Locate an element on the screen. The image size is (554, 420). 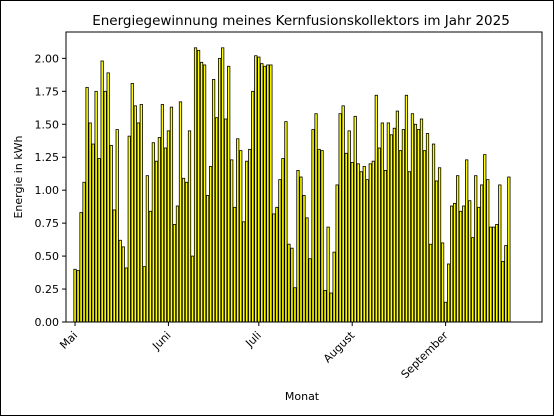
x-tick-label: August is located at coordinates (339, 346).